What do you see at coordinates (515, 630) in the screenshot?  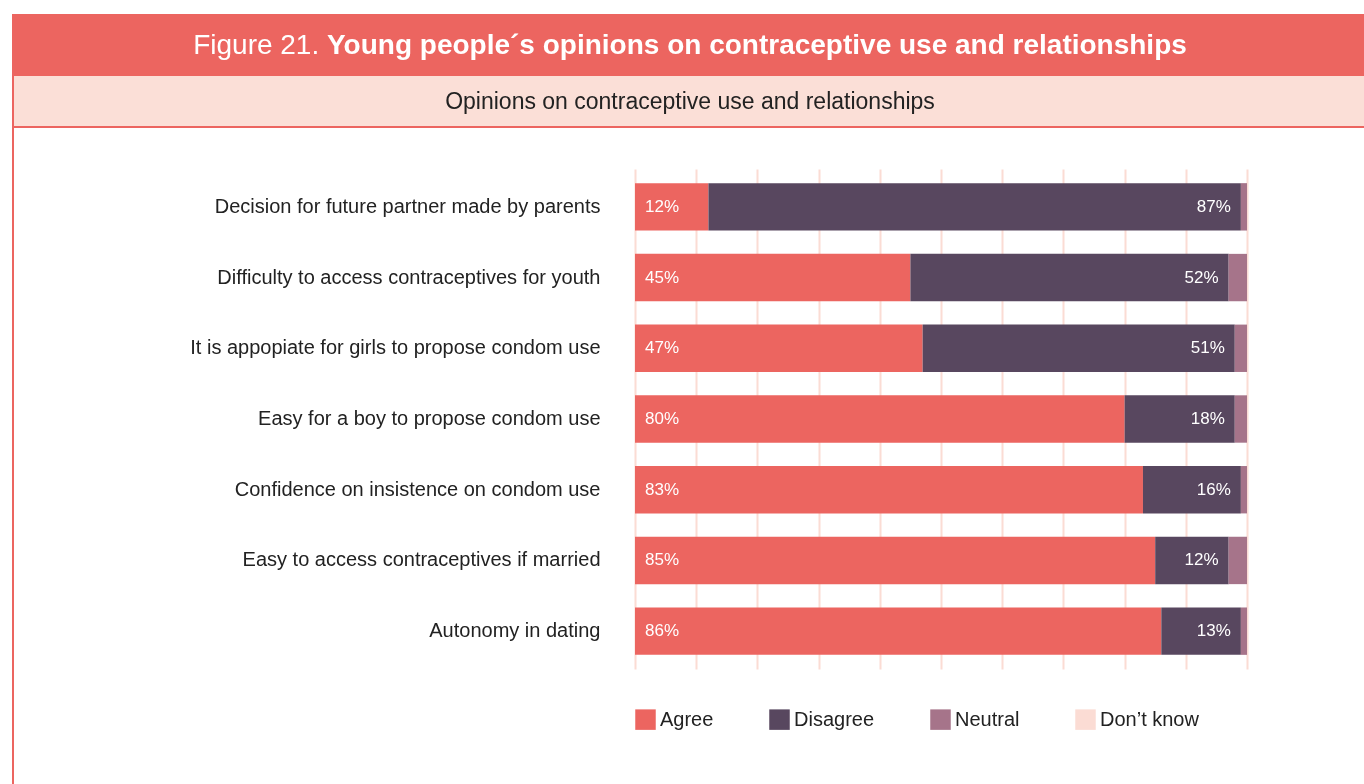 I see `y-tick-label: Autonomy in dating` at bounding box center [515, 630].